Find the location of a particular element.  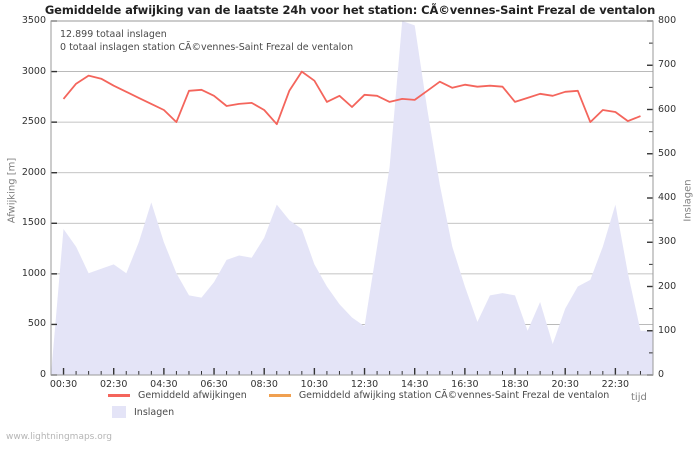

x-axis-tick-label: 08:30 is located at coordinates (264, 384).